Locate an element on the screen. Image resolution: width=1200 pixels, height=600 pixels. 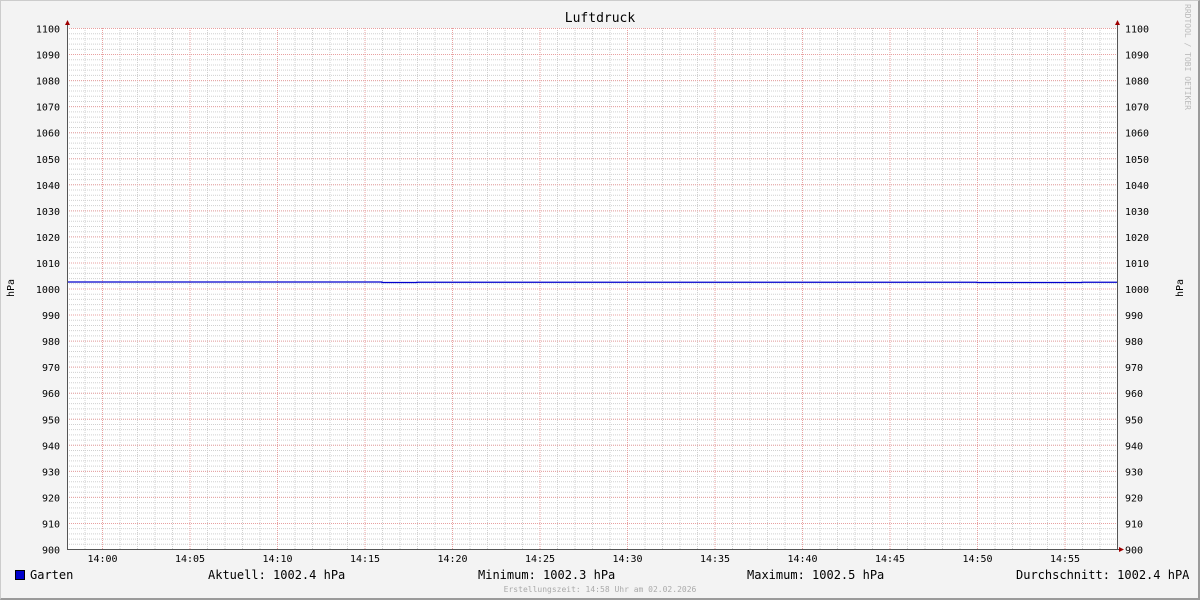
x-tick-label: 14:35 is located at coordinates (715, 559).